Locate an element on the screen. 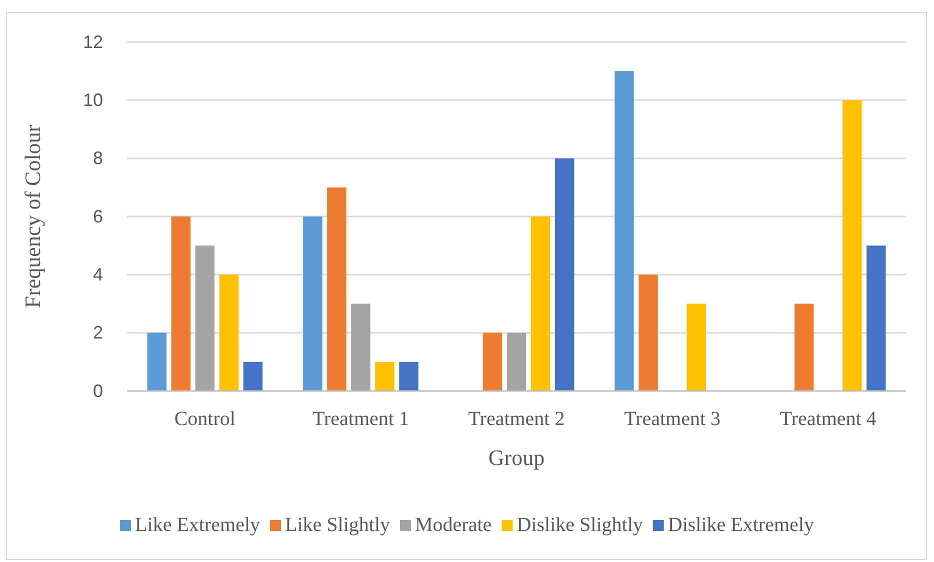 Image resolution: width=934 pixels, height=562 pixels. x-tick-label: Treatment 2 is located at coordinates (516, 419).